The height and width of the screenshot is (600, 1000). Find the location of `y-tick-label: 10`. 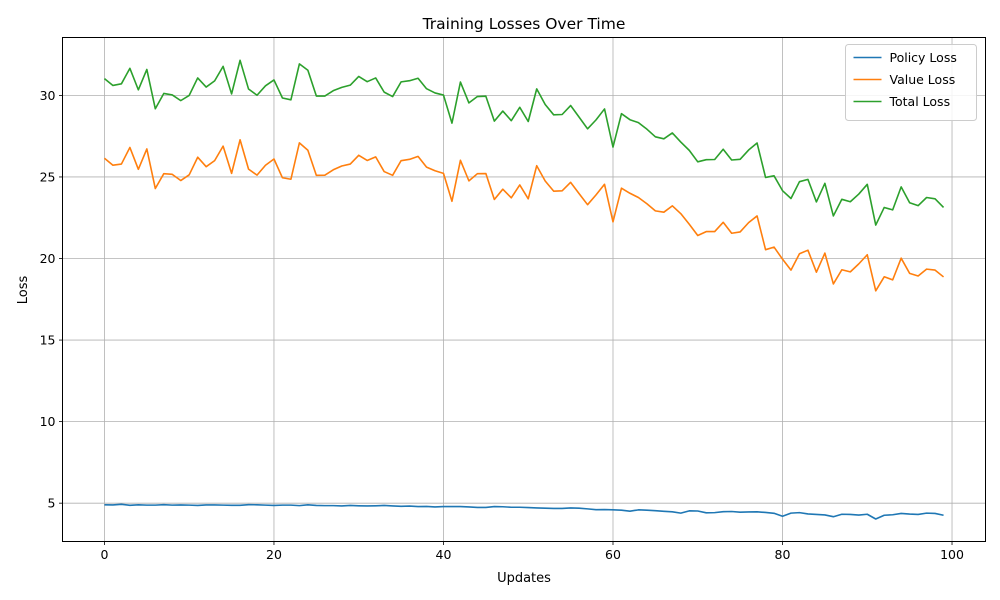

y-tick-label: 10 is located at coordinates (48, 421).